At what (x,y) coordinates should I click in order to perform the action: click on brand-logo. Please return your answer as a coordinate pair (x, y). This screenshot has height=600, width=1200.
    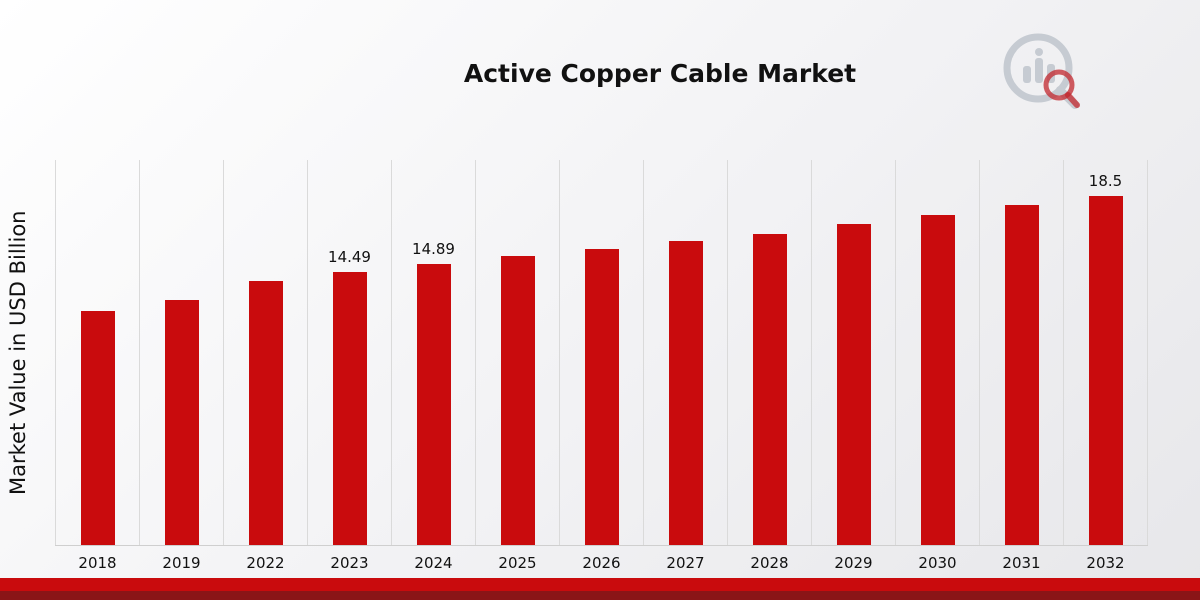
    Looking at the image, I should click on (1044, 72).